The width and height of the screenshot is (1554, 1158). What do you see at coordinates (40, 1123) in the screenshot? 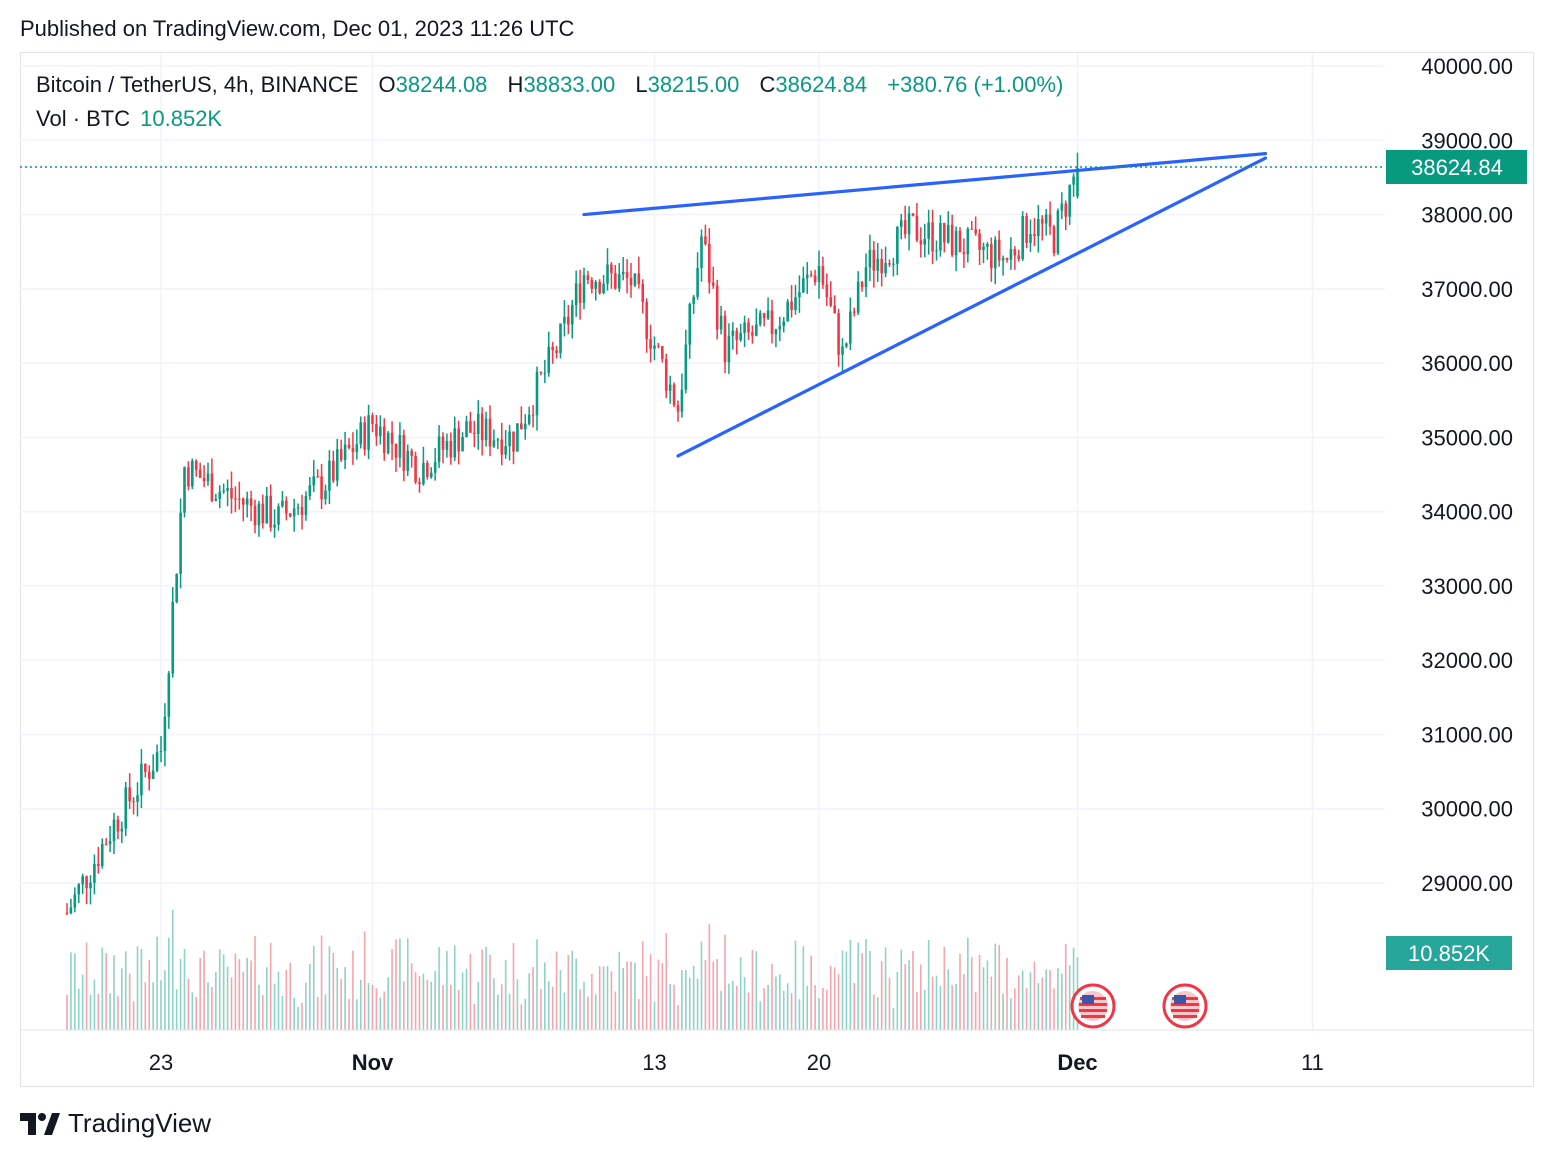
I see `tradingview-logo-icon` at bounding box center [40, 1123].